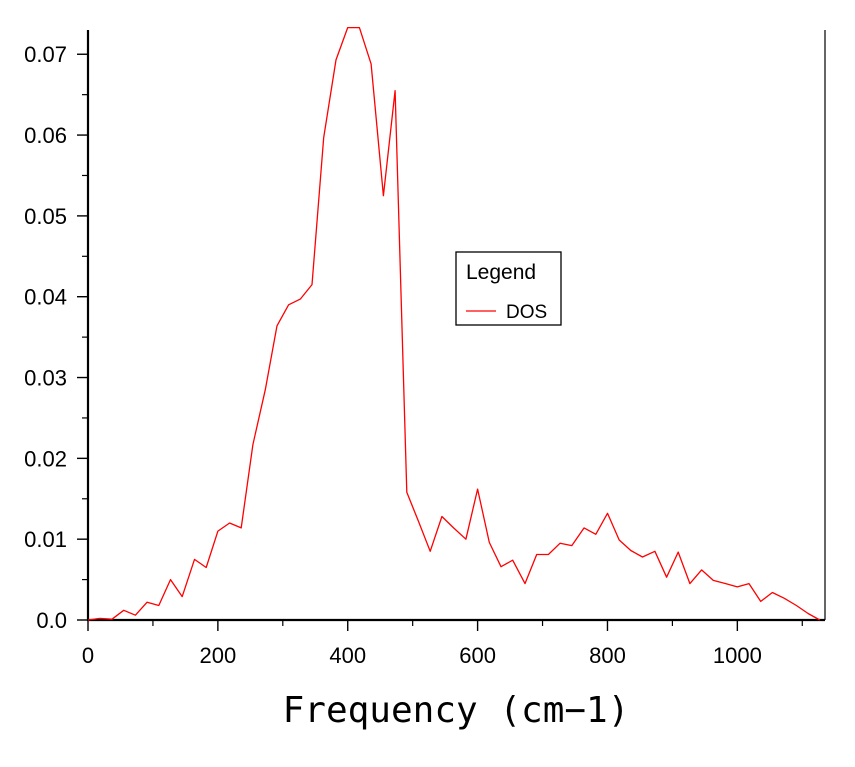  Describe the element at coordinates (45, 539) in the screenshot. I see `y-tick-label: 0.01` at that location.